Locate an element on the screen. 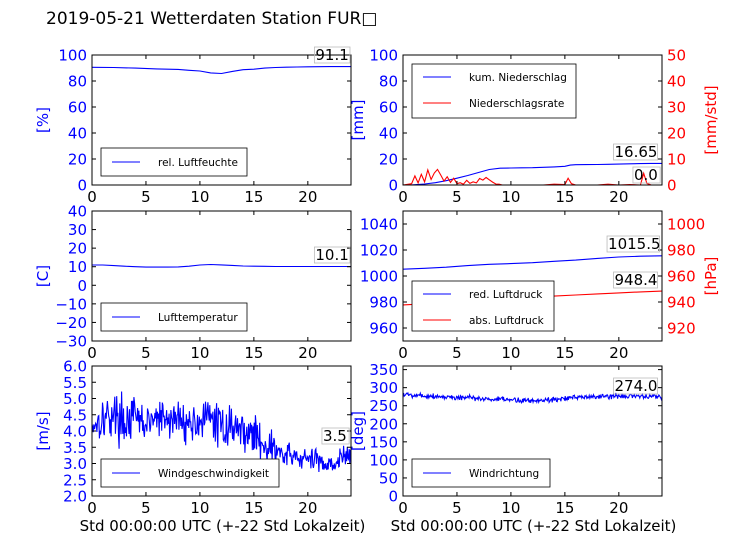 This screenshot has height=552, width=736. legend-label: rel. Luftfeuchte is located at coordinates (198, 163).